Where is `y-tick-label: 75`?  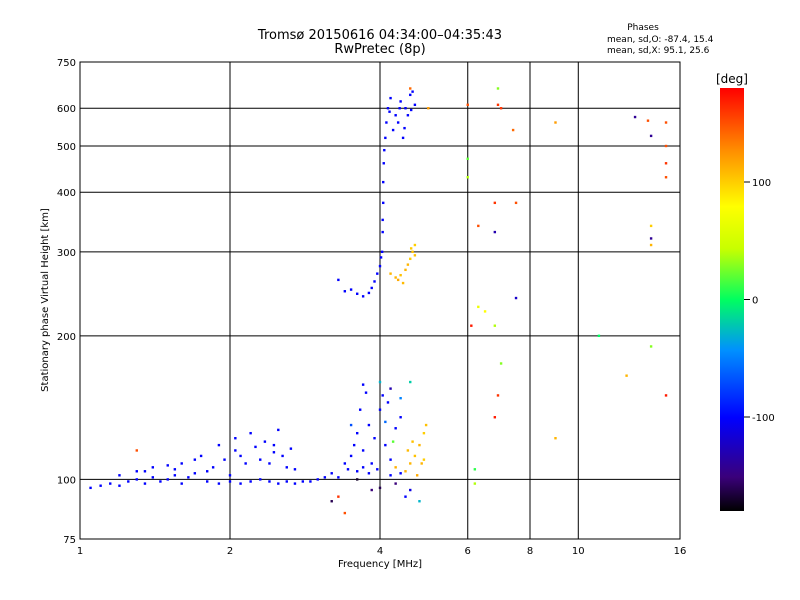
y-tick-label: 75 is located at coordinates (69, 540).